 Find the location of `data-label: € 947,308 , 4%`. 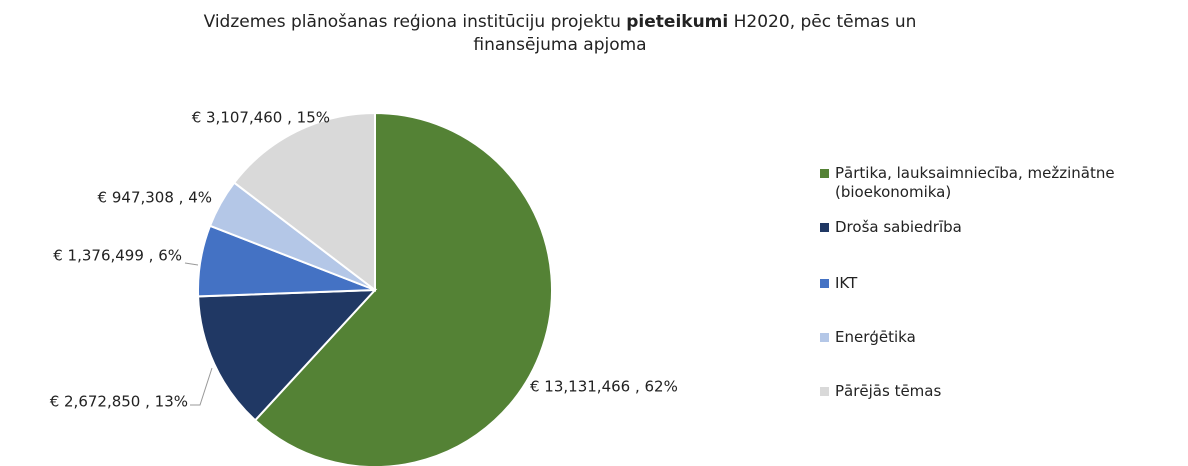

data-label: € 947,308 , 4% is located at coordinates (155, 198).